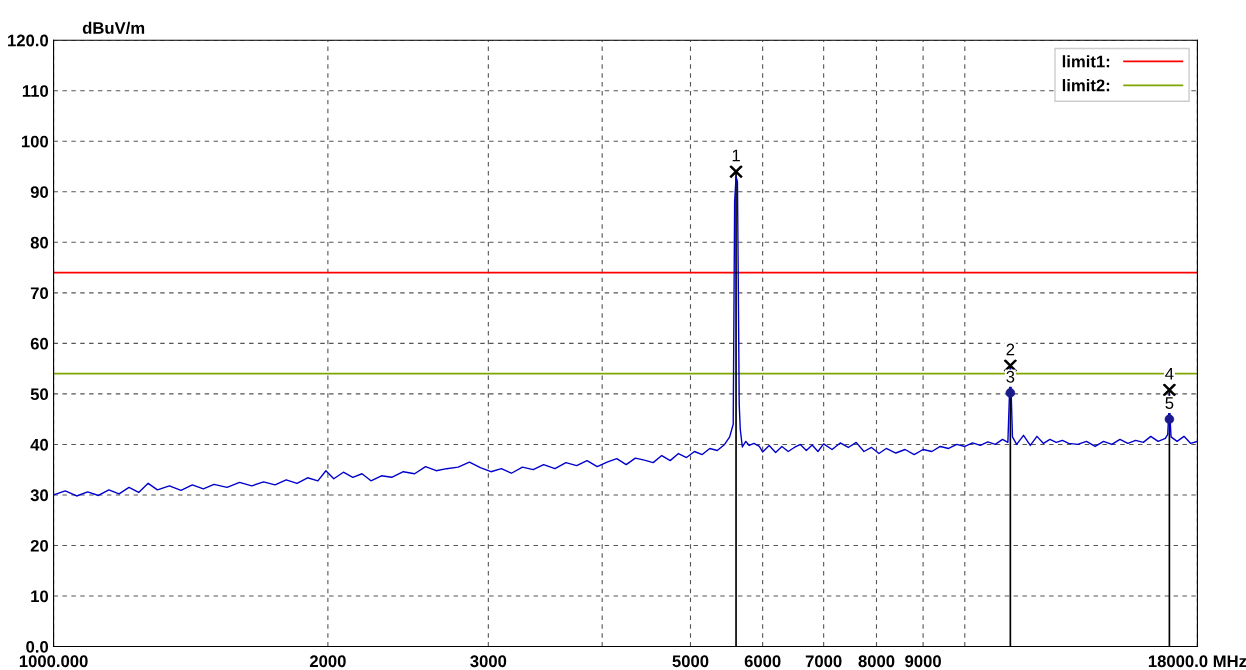 The height and width of the screenshot is (670, 1246). Describe the element at coordinates (39, 444) in the screenshot. I see `y-tick-label: 40` at that location.